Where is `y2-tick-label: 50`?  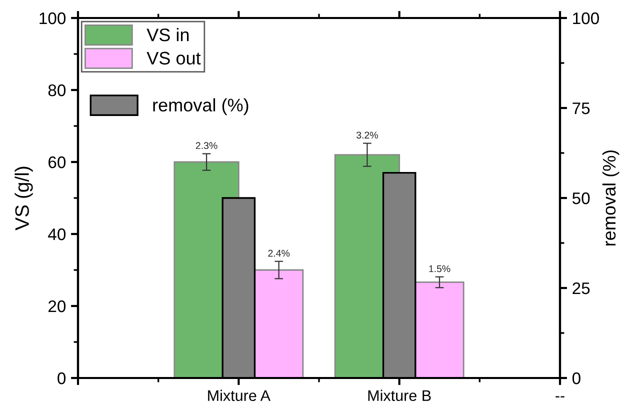 y2-tick-label: 50 is located at coordinates (581, 198).